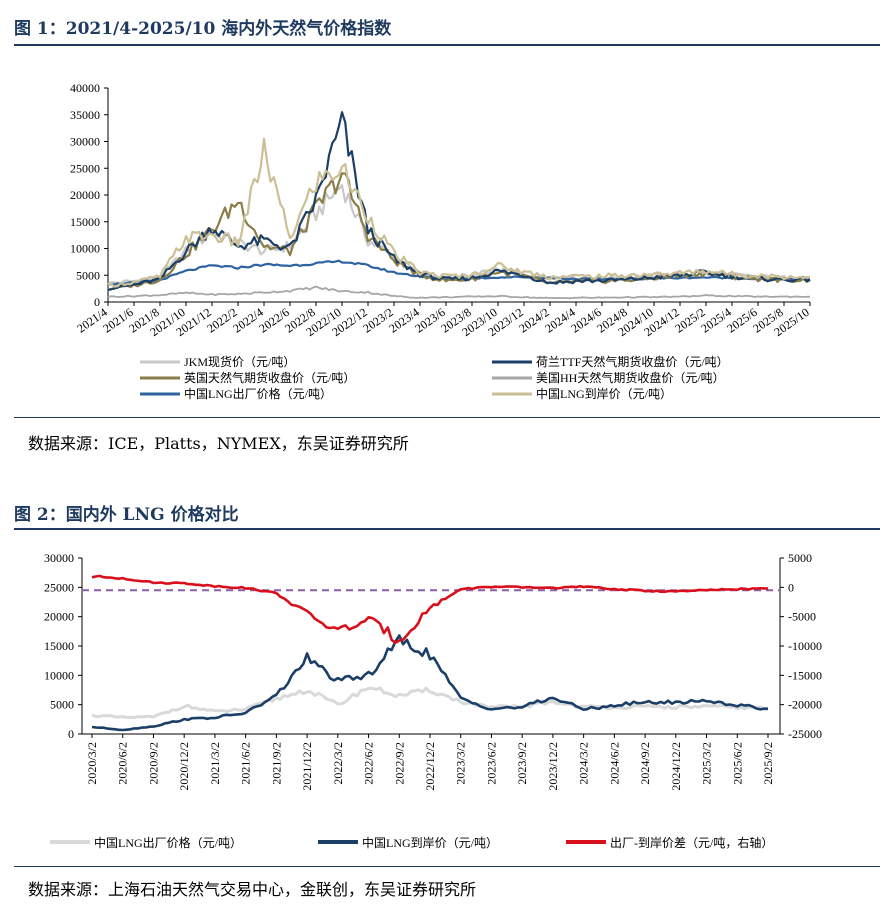  Describe the element at coordinates (645, 763) in the screenshot. I see `x-tick-label: 2024/9/2` at that location.